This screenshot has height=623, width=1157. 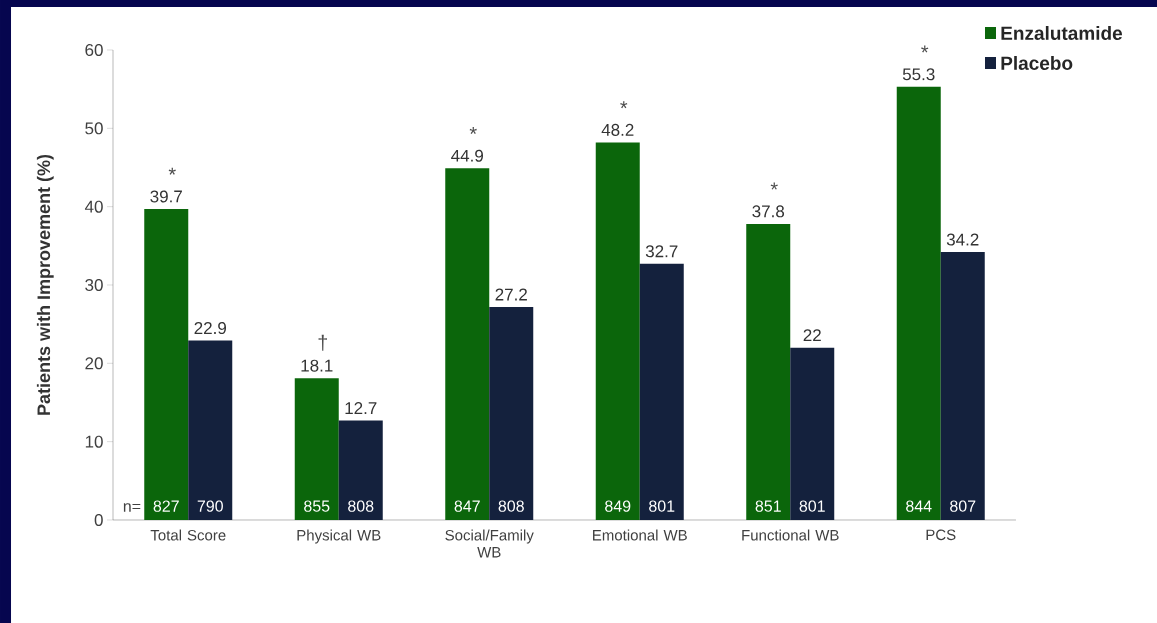 What do you see at coordinates (339, 536) in the screenshot?
I see `x-tick-label: Physical WB` at bounding box center [339, 536].